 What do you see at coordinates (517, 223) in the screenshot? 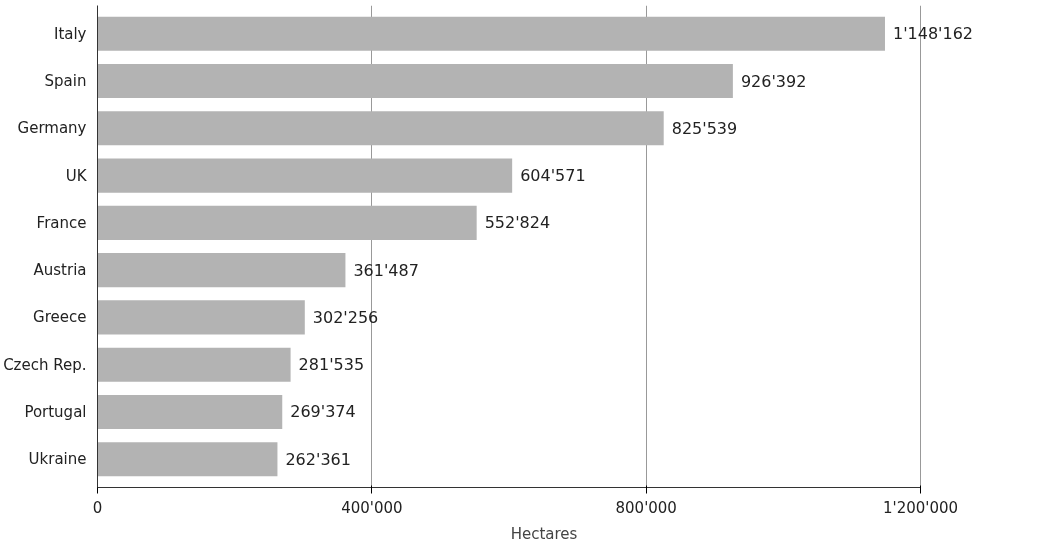
I see `data-label: 552'824` at bounding box center [517, 223].